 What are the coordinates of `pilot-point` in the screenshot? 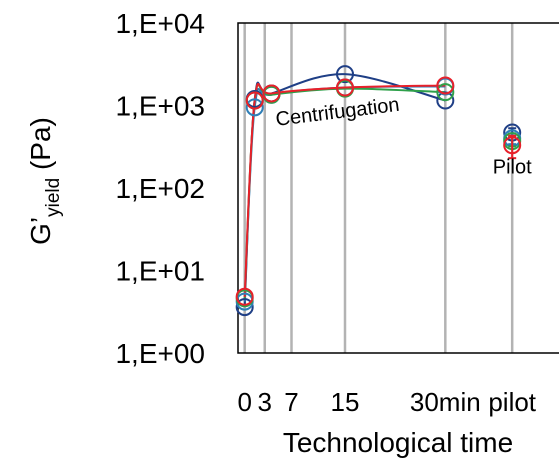 It's located at (512, 145).